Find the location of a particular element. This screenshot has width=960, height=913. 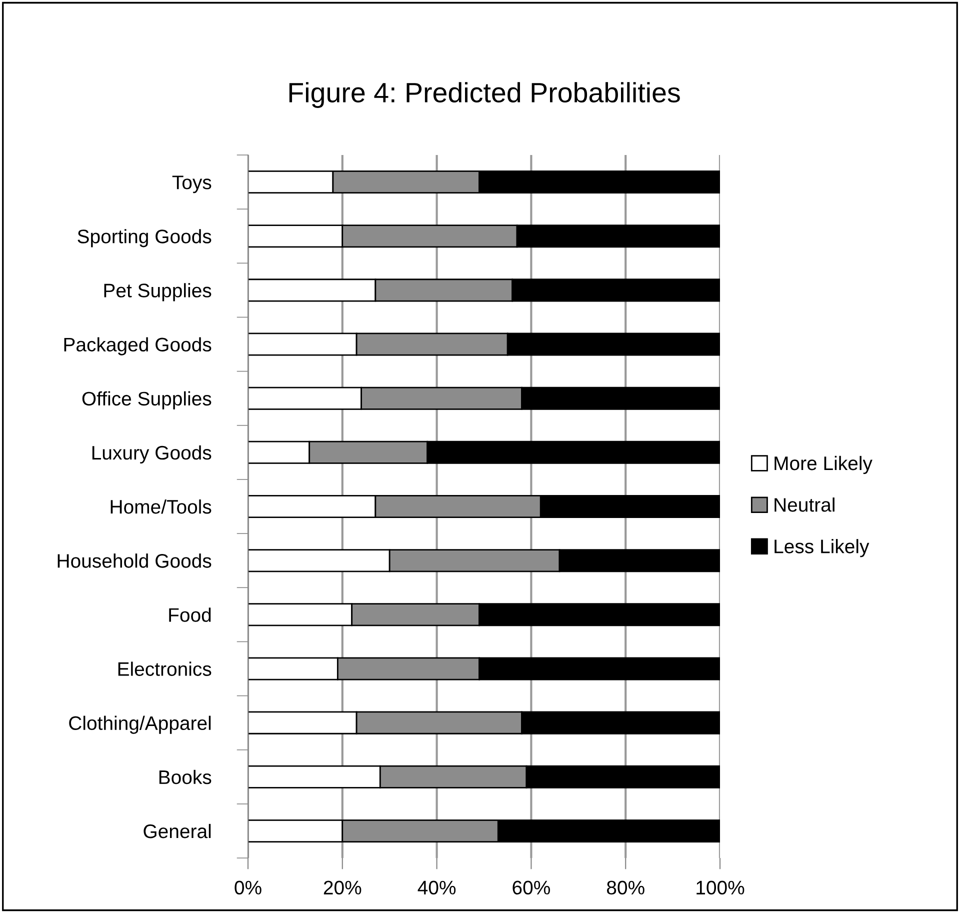

y-tick-label: Sporting Goods is located at coordinates (145, 238).